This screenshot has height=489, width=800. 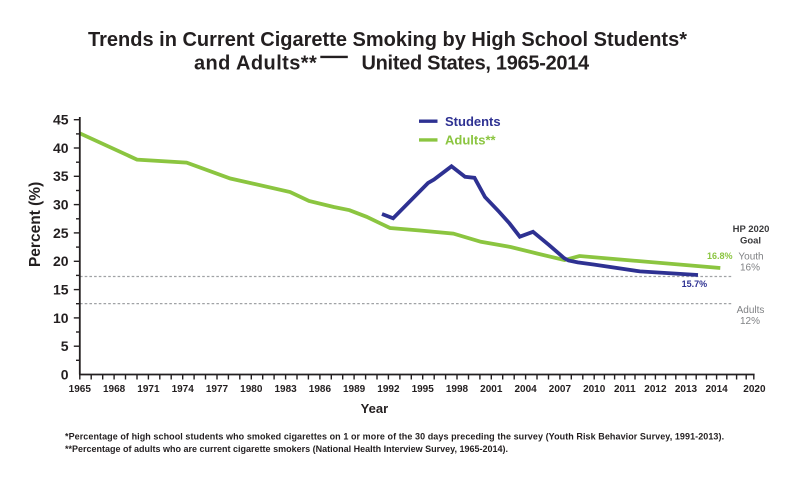 What do you see at coordinates (560, 389) in the screenshot?
I see `svg-text: 2007` at bounding box center [560, 389].